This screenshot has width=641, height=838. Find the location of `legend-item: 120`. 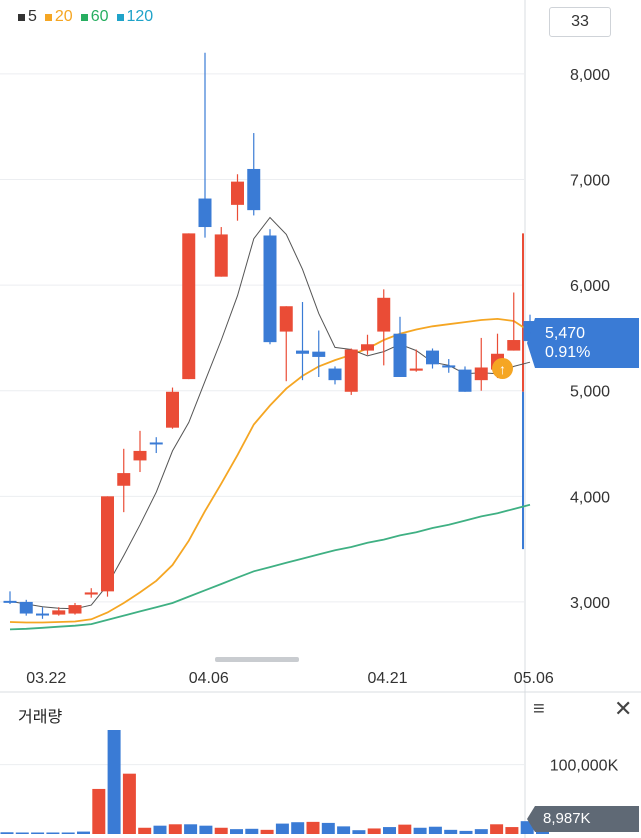

legend-item: 120 is located at coordinates (135, 17).